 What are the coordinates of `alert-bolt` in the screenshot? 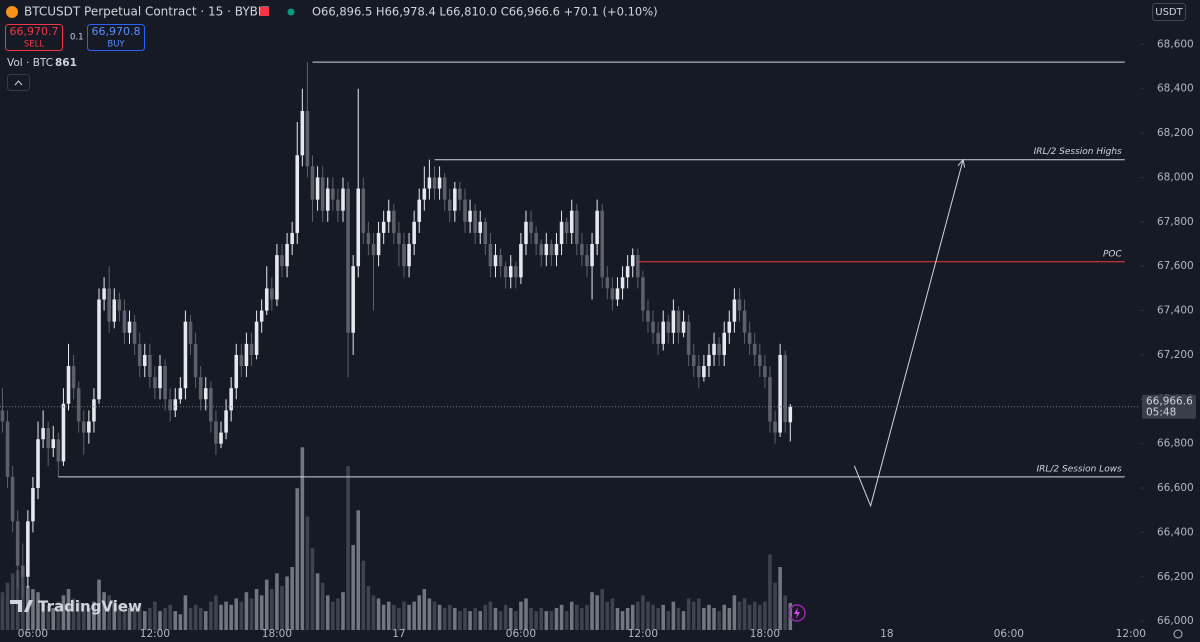 It's located at (797, 613).